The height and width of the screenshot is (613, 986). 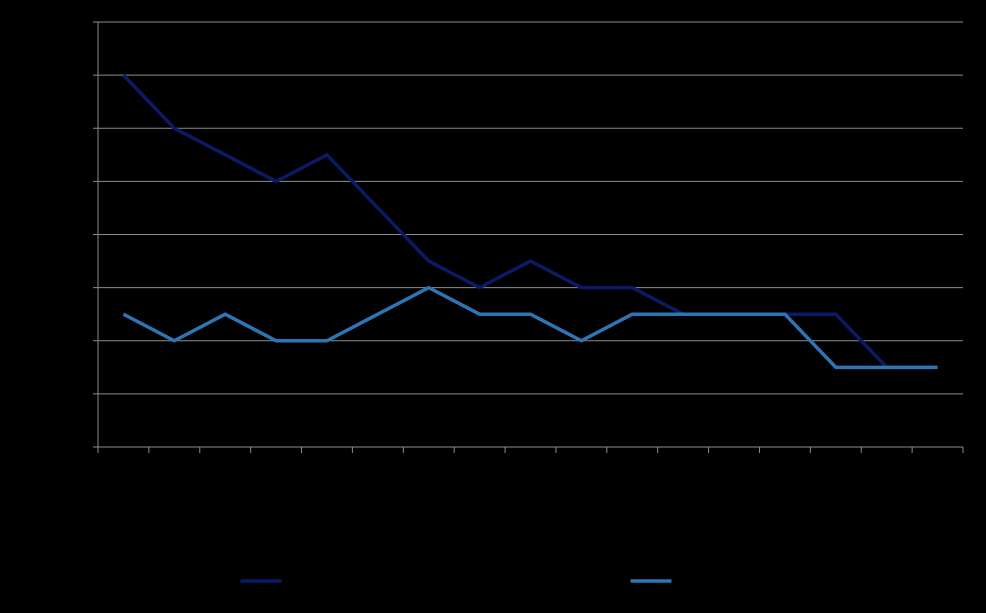 What do you see at coordinates (530, 327) in the screenshot?
I see `series-line` at bounding box center [530, 327].